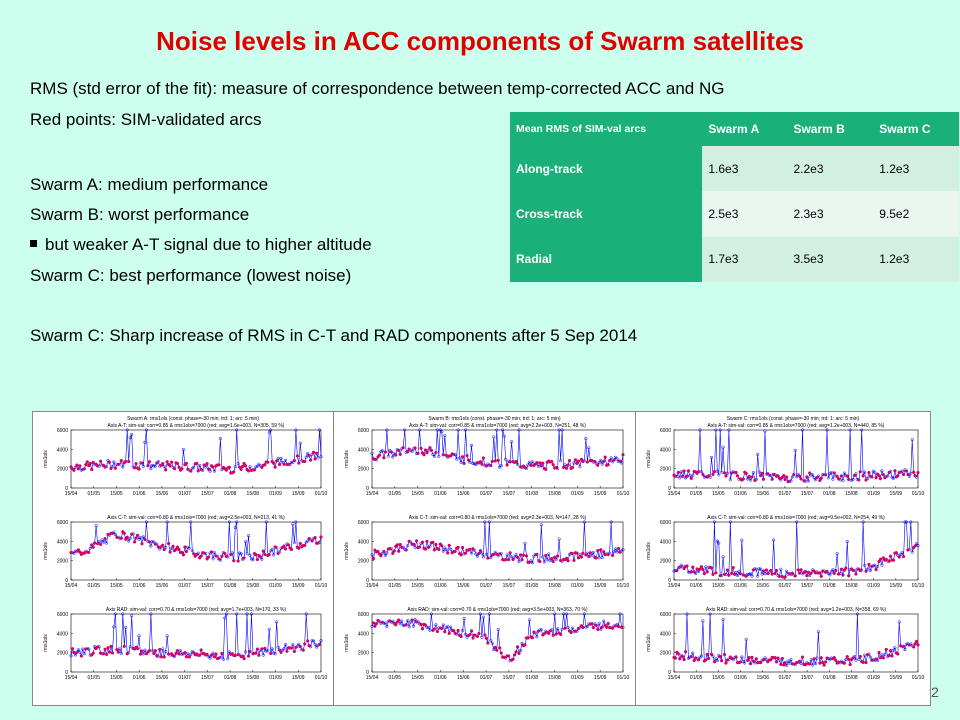 Image resolution: width=960 pixels, height=720 pixels. What do you see at coordinates (207, 494) in the screenshot?
I see `x-tick-label: 15/07` at bounding box center [207, 494].